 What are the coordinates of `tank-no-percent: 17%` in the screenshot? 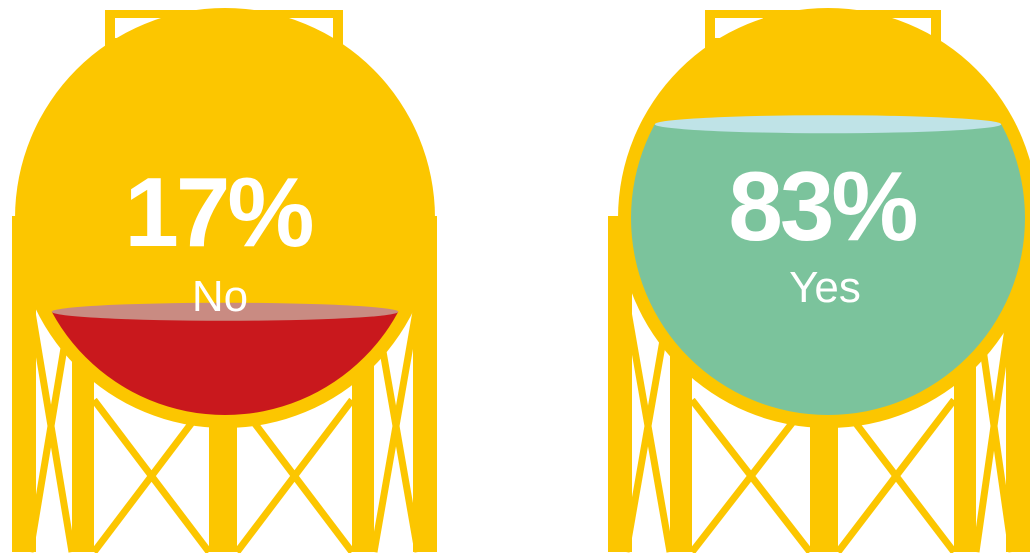 It's located at (218, 212).